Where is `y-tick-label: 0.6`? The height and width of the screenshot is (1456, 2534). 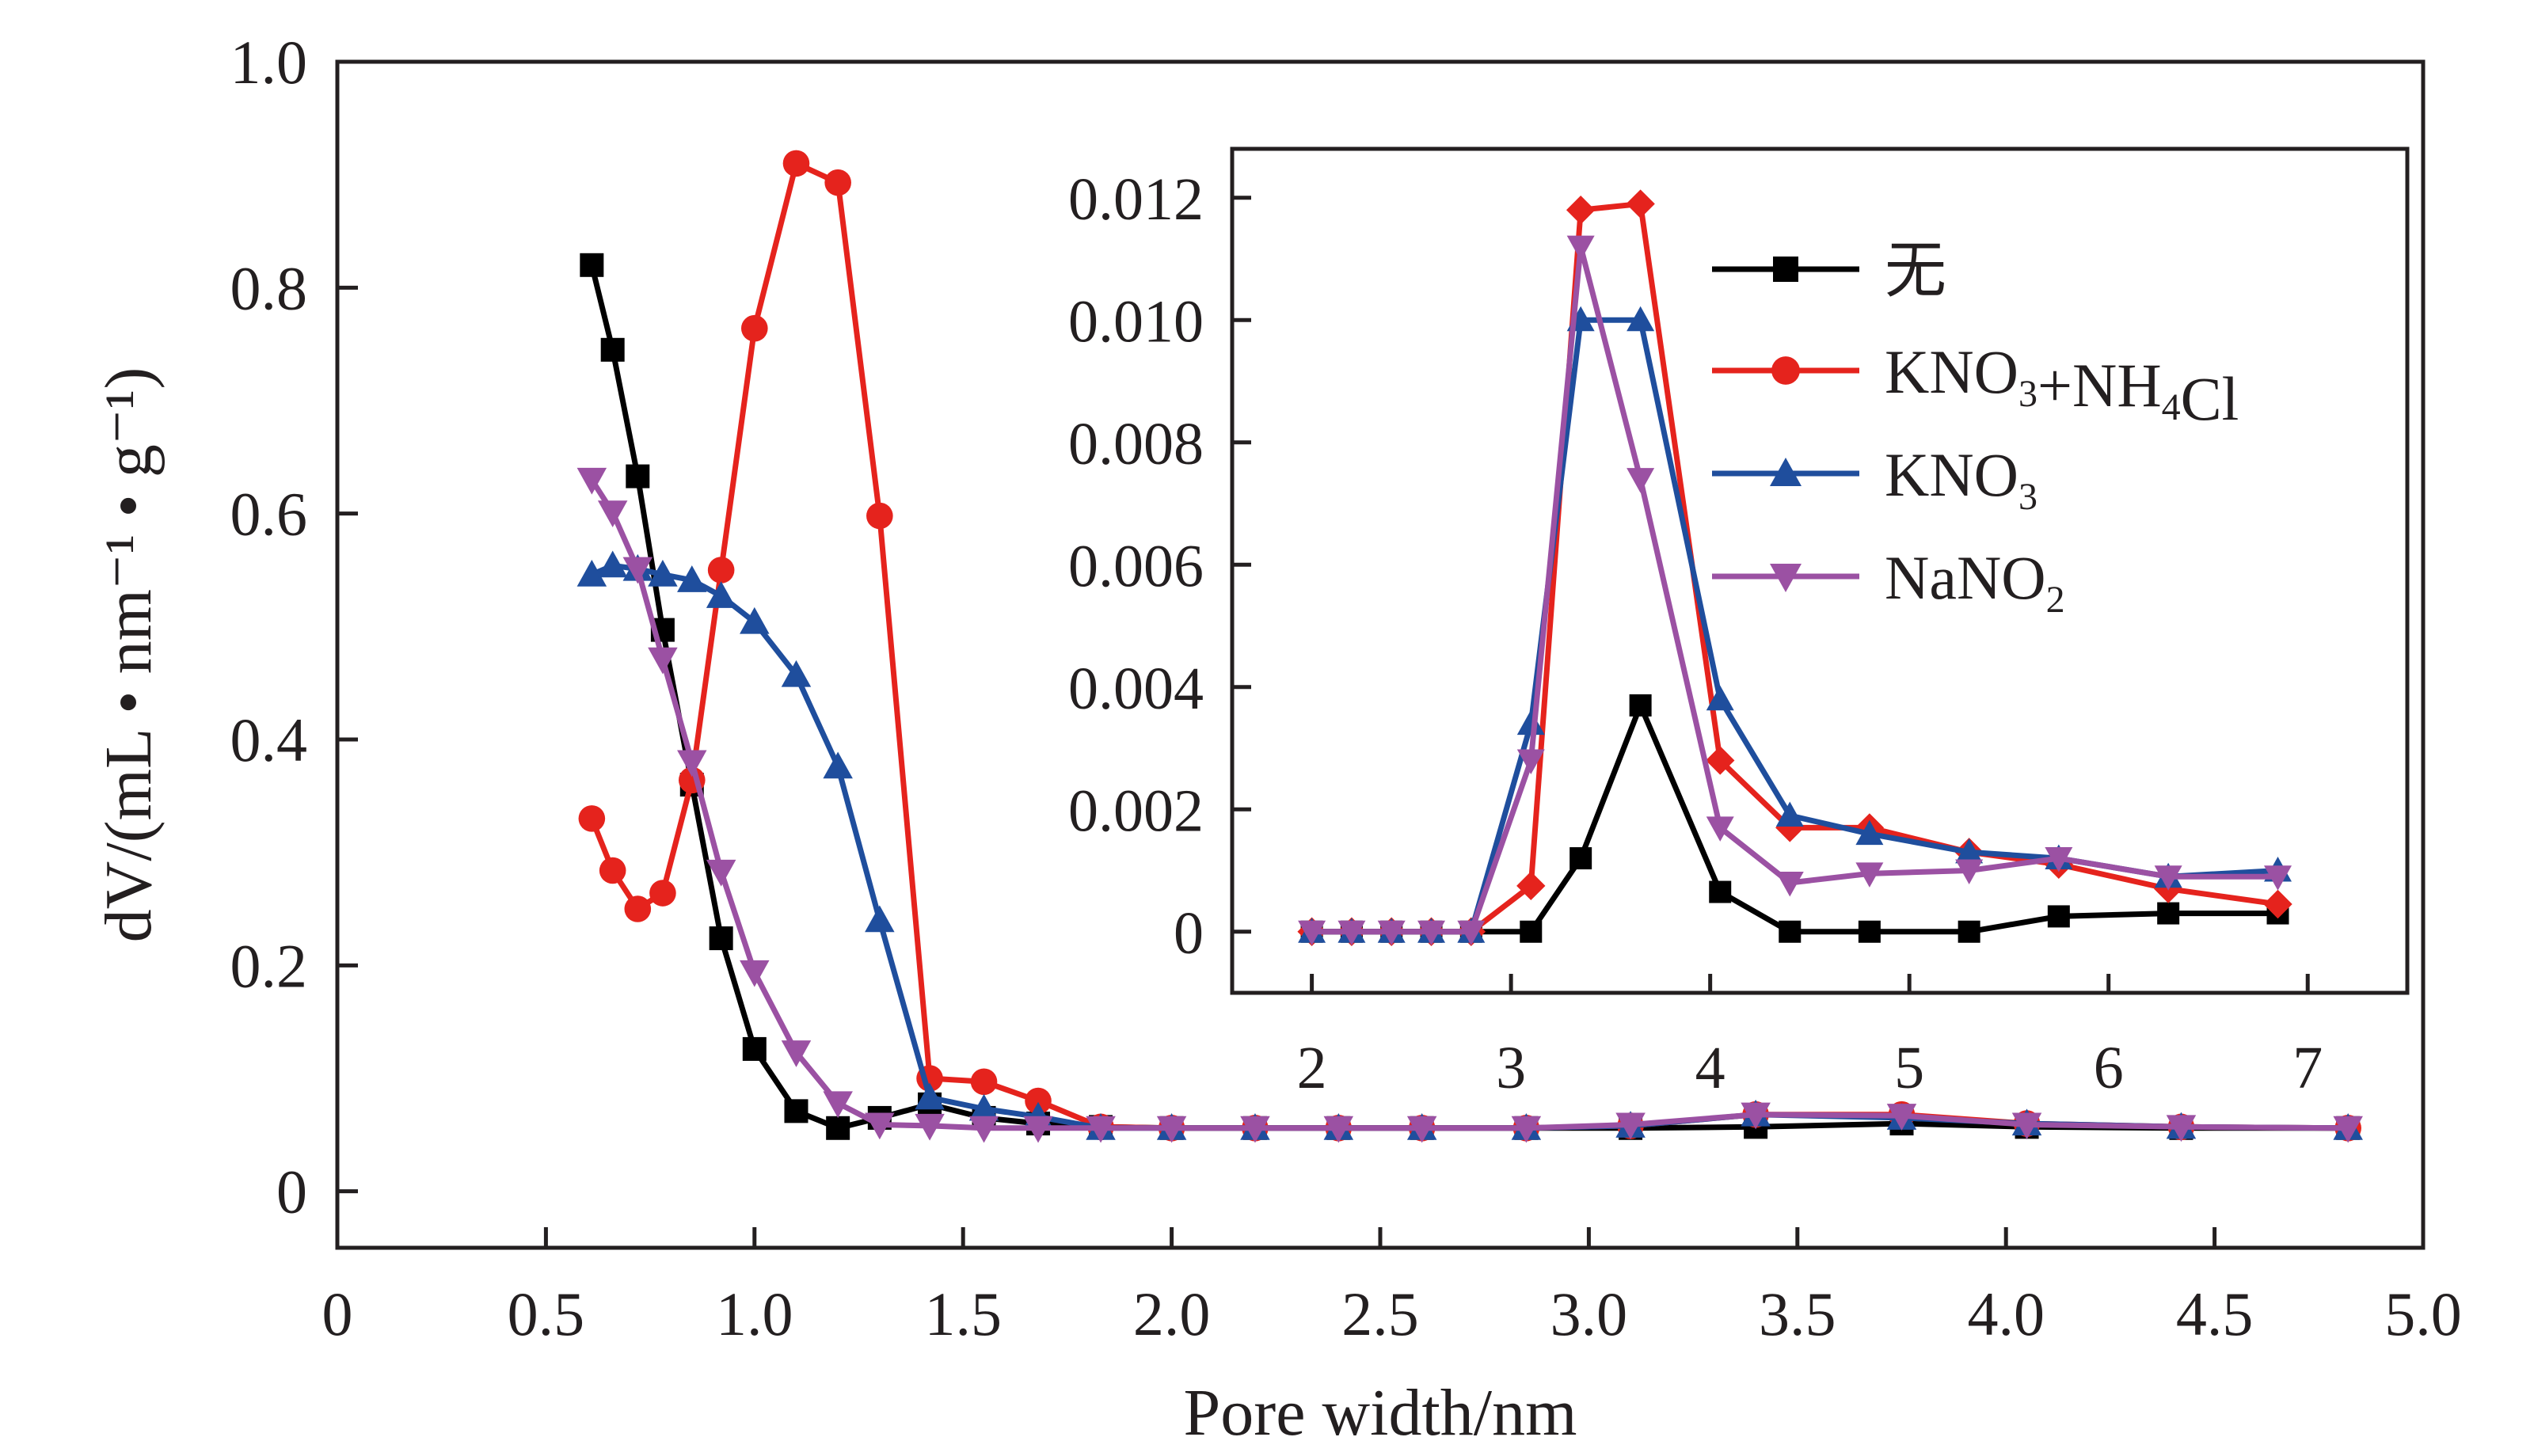
y-tick-label: 0.6 is located at coordinates (269, 514).